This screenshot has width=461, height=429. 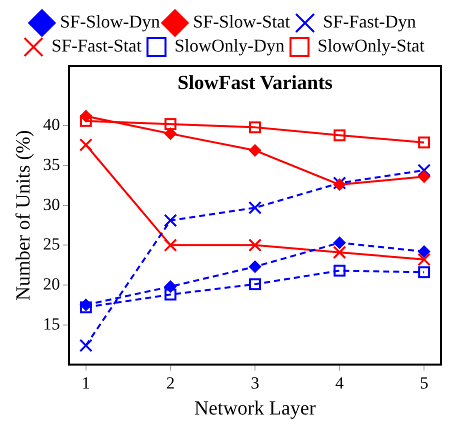 I want to click on y-tick-label: 15, so click(x=51, y=324).